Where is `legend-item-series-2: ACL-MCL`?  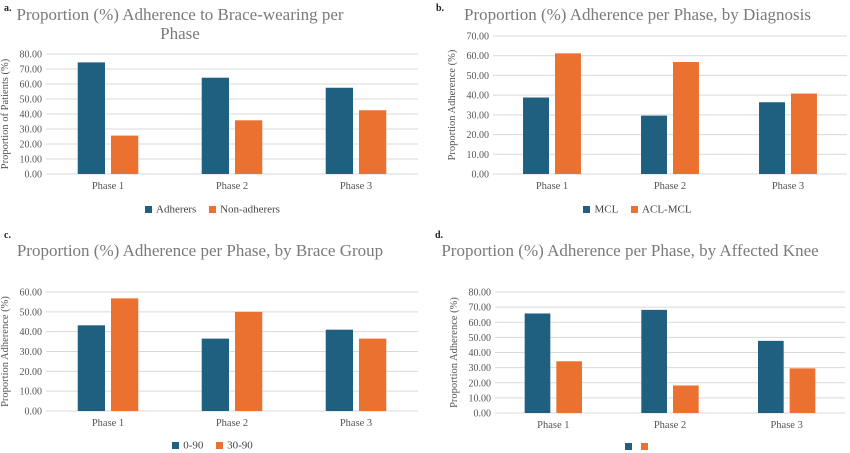 legend-item-series-2: ACL-MCL is located at coordinates (661, 209).